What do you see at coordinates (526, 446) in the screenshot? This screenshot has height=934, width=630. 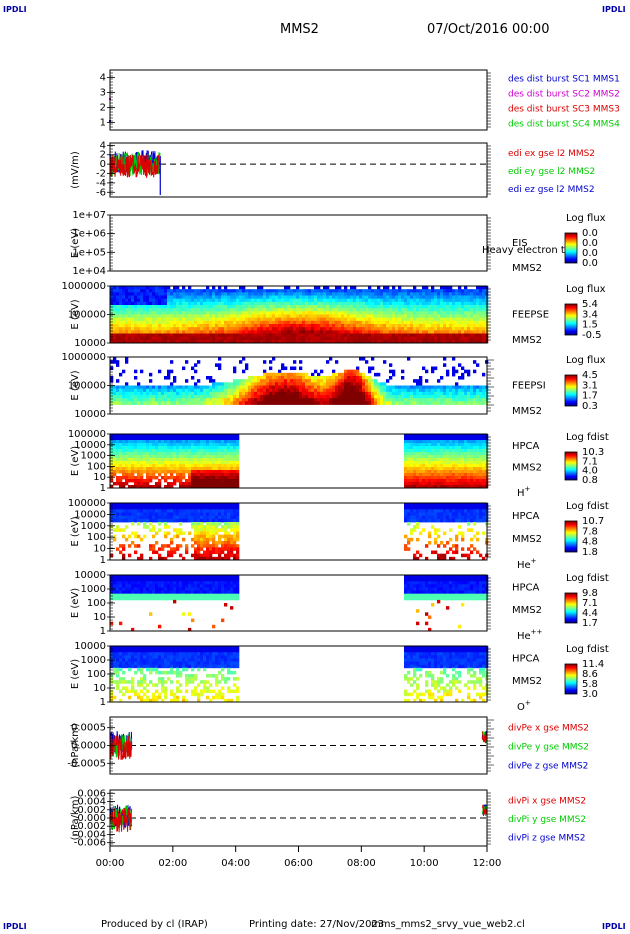 I see `panel-label: HPCA` at bounding box center [526, 446].